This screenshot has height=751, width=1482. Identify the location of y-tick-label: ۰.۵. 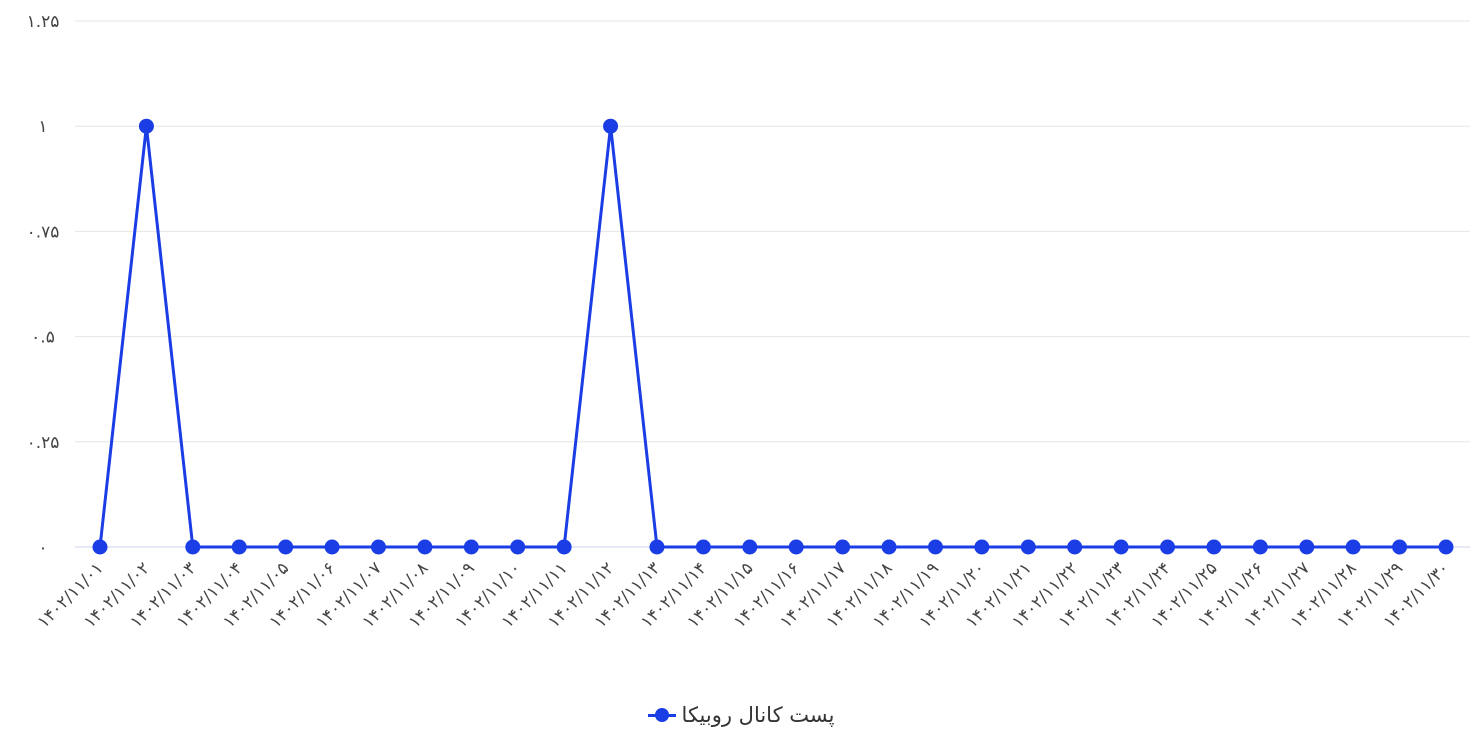
(43, 338).